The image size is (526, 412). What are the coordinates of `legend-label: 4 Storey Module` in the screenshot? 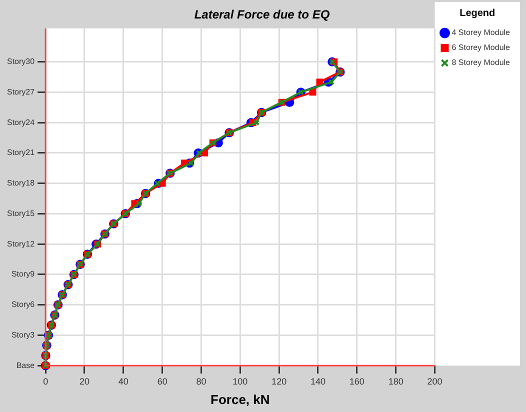 It's located at (481, 33).